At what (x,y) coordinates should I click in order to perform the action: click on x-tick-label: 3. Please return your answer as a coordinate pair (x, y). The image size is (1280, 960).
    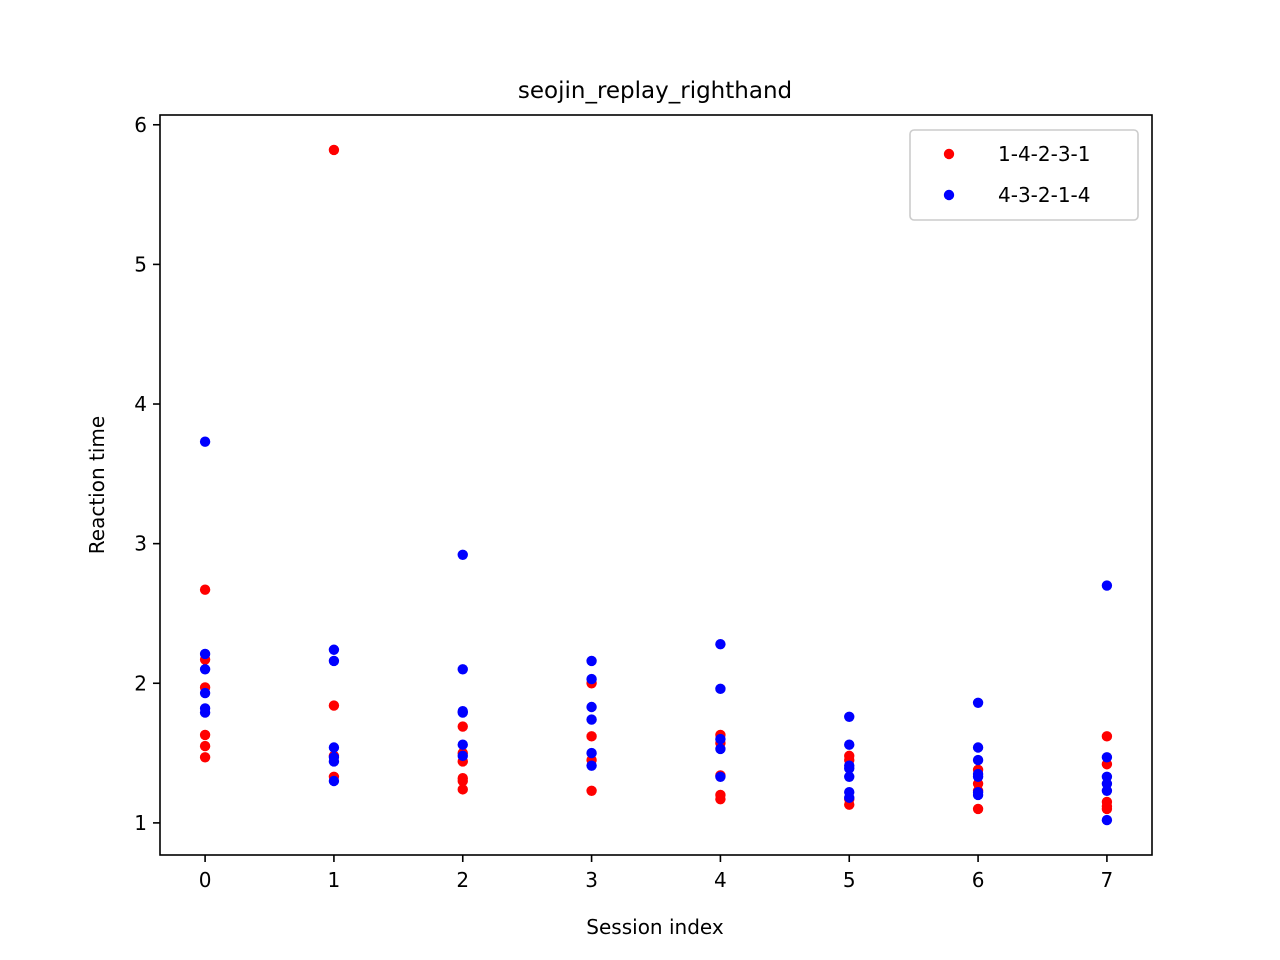
    Looking at the image, I should click on (591, 880).